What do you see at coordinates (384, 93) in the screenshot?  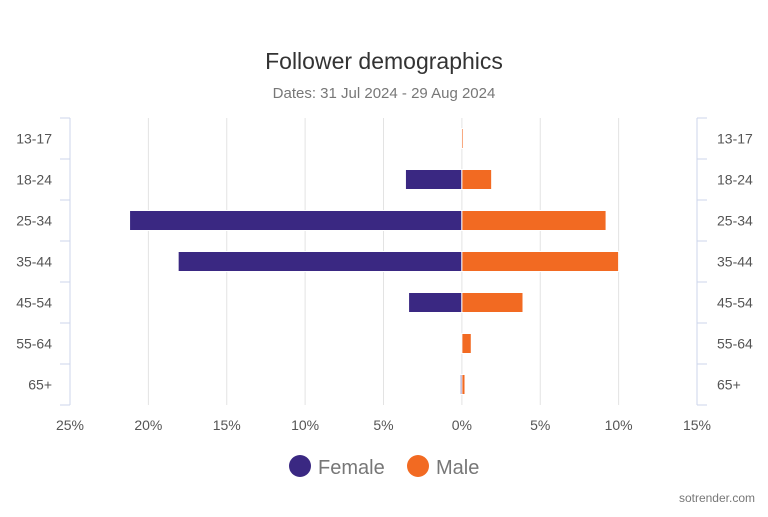 I see `chart-subtitle: Dates: 31 Jul 2024 - 29 Aug 2024` at bounding box center [384, 93].